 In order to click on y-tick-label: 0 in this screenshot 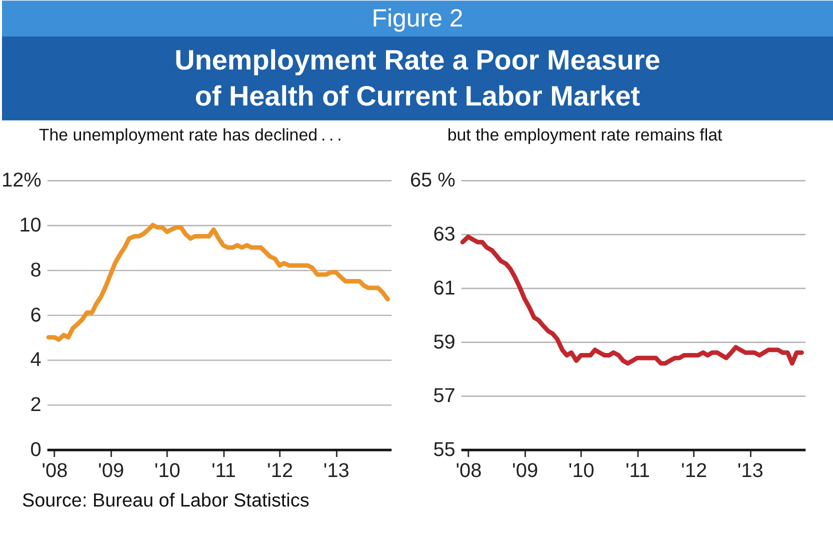, I will do `click(36, 450)`.